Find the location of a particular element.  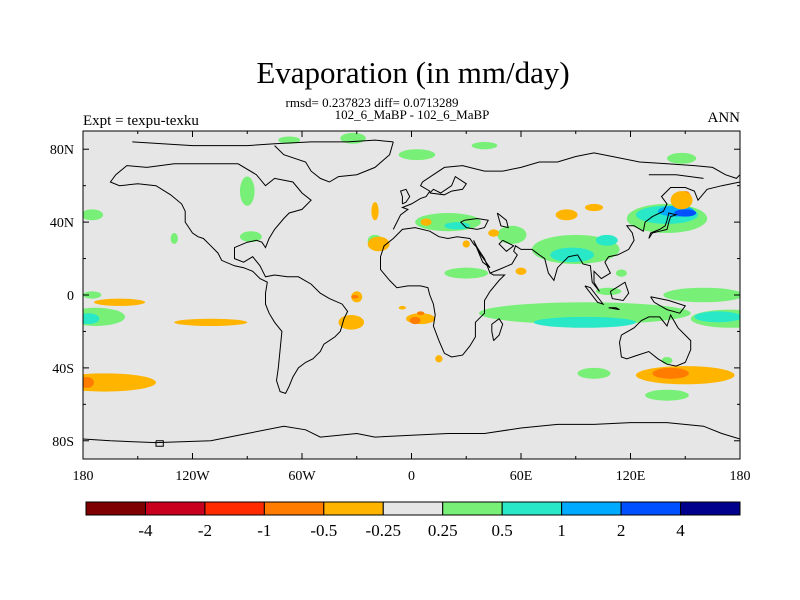

chart-subtitle-stats: rmsd= 0.237823 diff= 0.0713289 is located at coordinates (372, 102).